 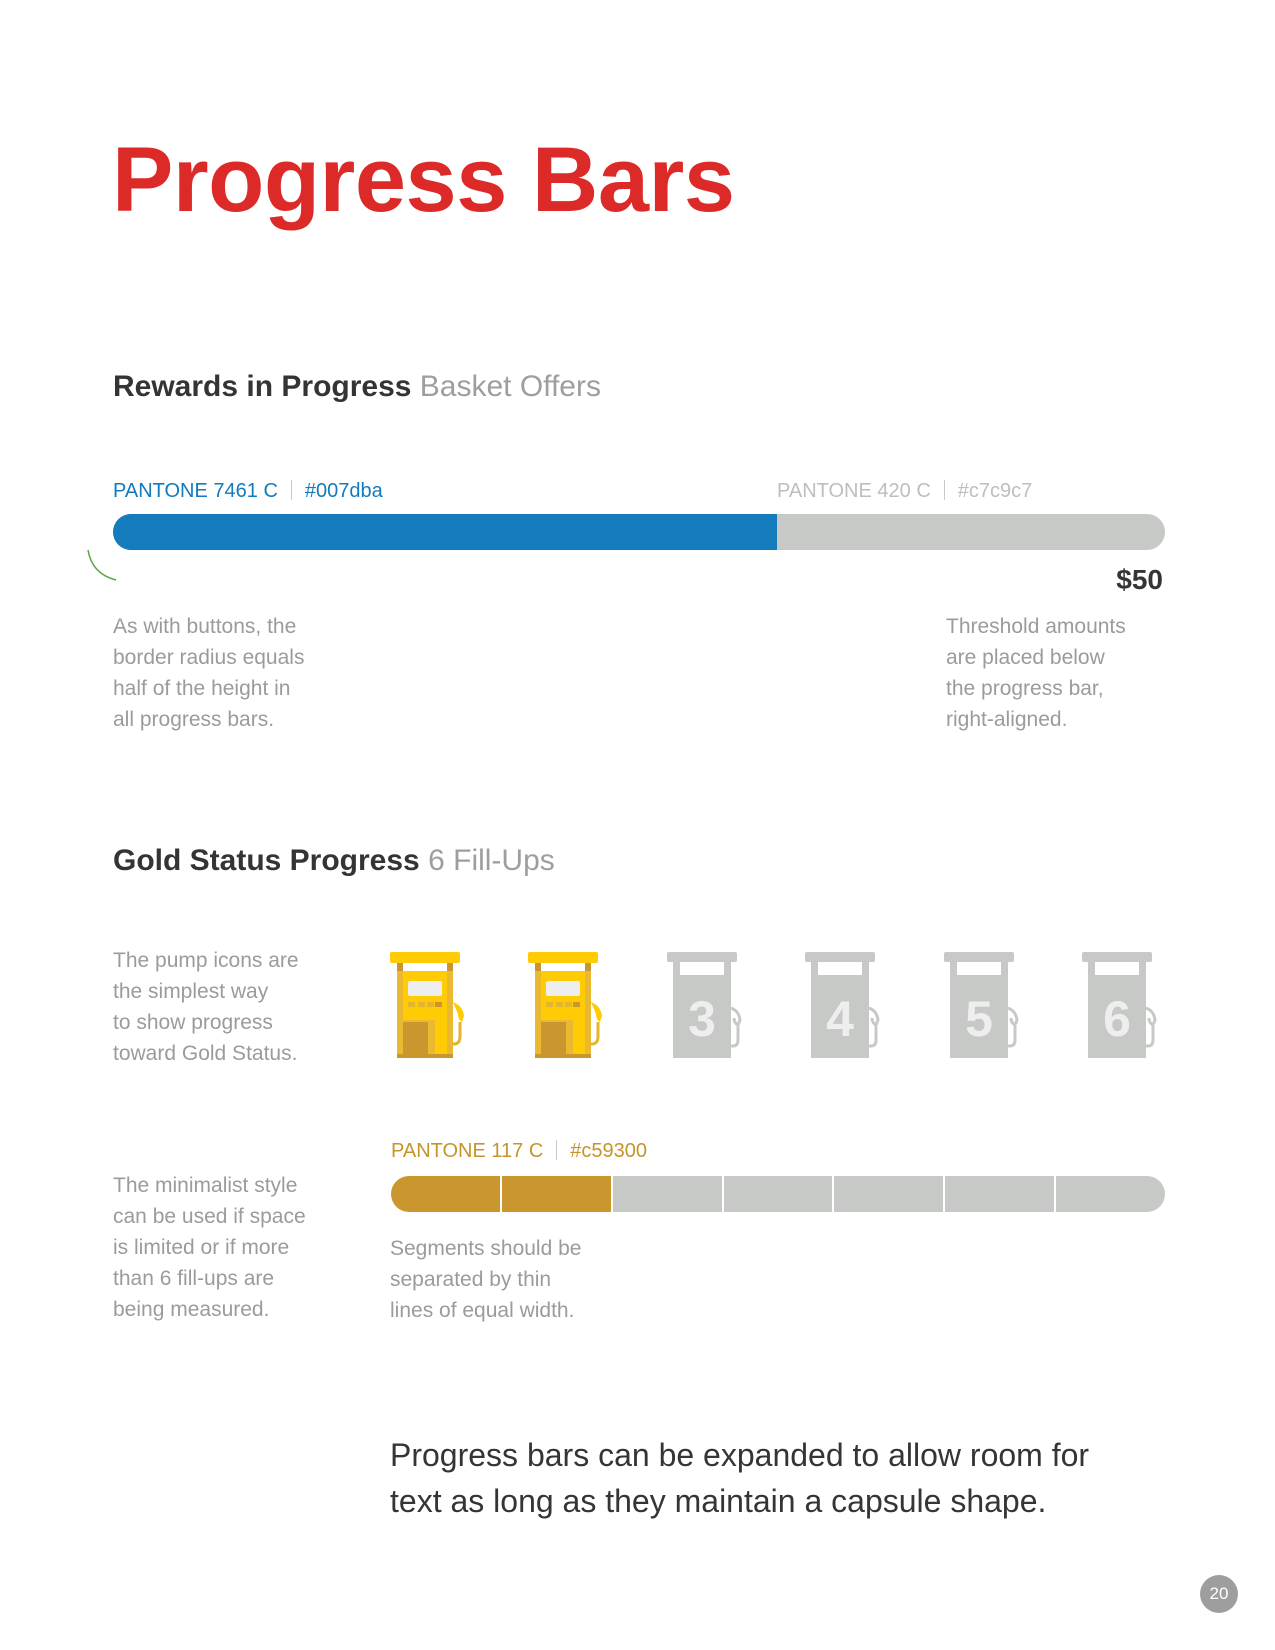 I want to click on fuel-pump-empty-icon: 4, so click(x=842, y=1005).